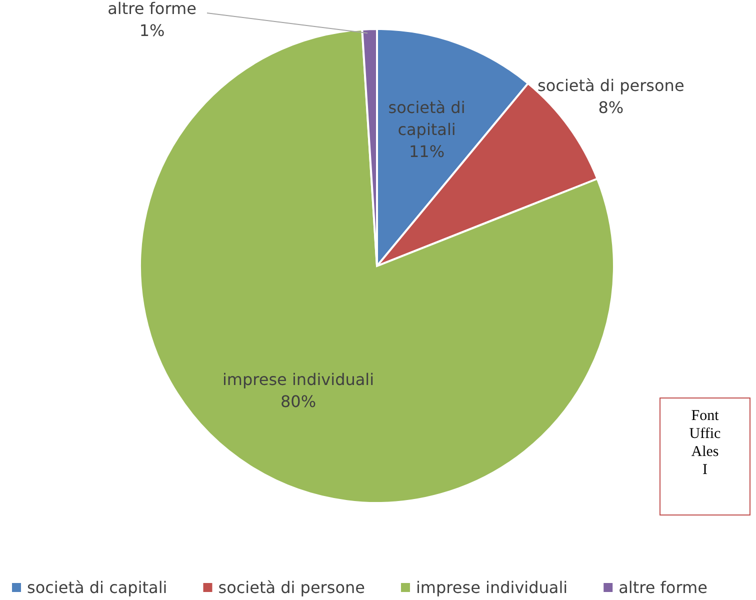 This screenshot has height=600, width=756. I want to click on slice-label: società di persone, so click(611, 86).